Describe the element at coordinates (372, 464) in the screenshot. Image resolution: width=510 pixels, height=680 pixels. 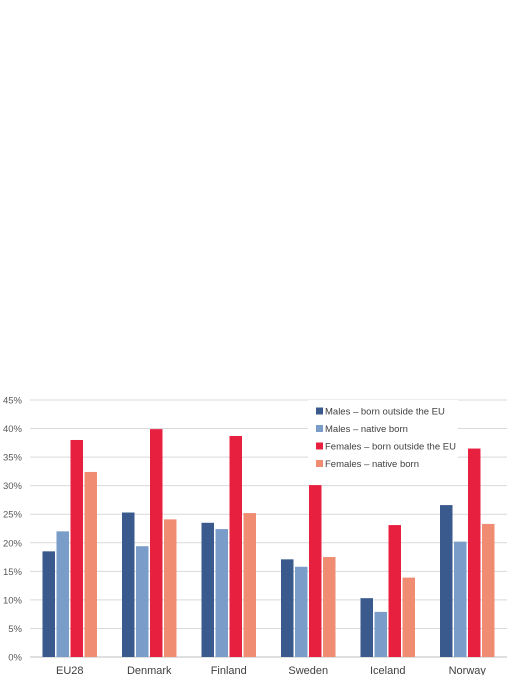
I see `legend-label: Females – native born` at that location.